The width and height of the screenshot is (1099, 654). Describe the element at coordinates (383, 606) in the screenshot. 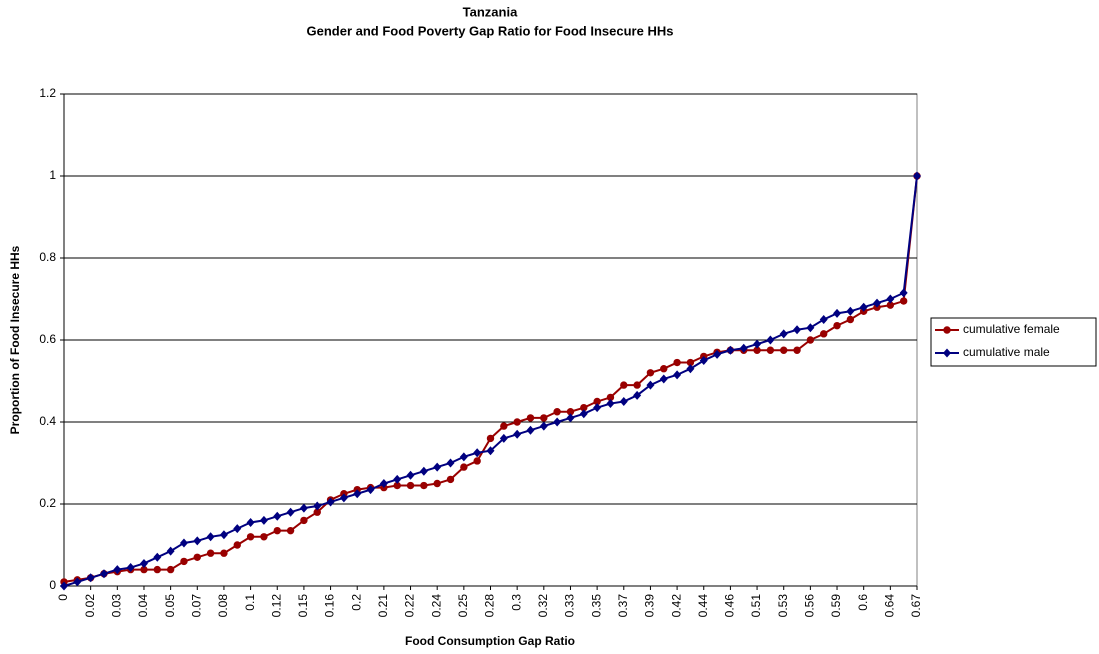

I see `x-tick-label: 0.21` at that location.